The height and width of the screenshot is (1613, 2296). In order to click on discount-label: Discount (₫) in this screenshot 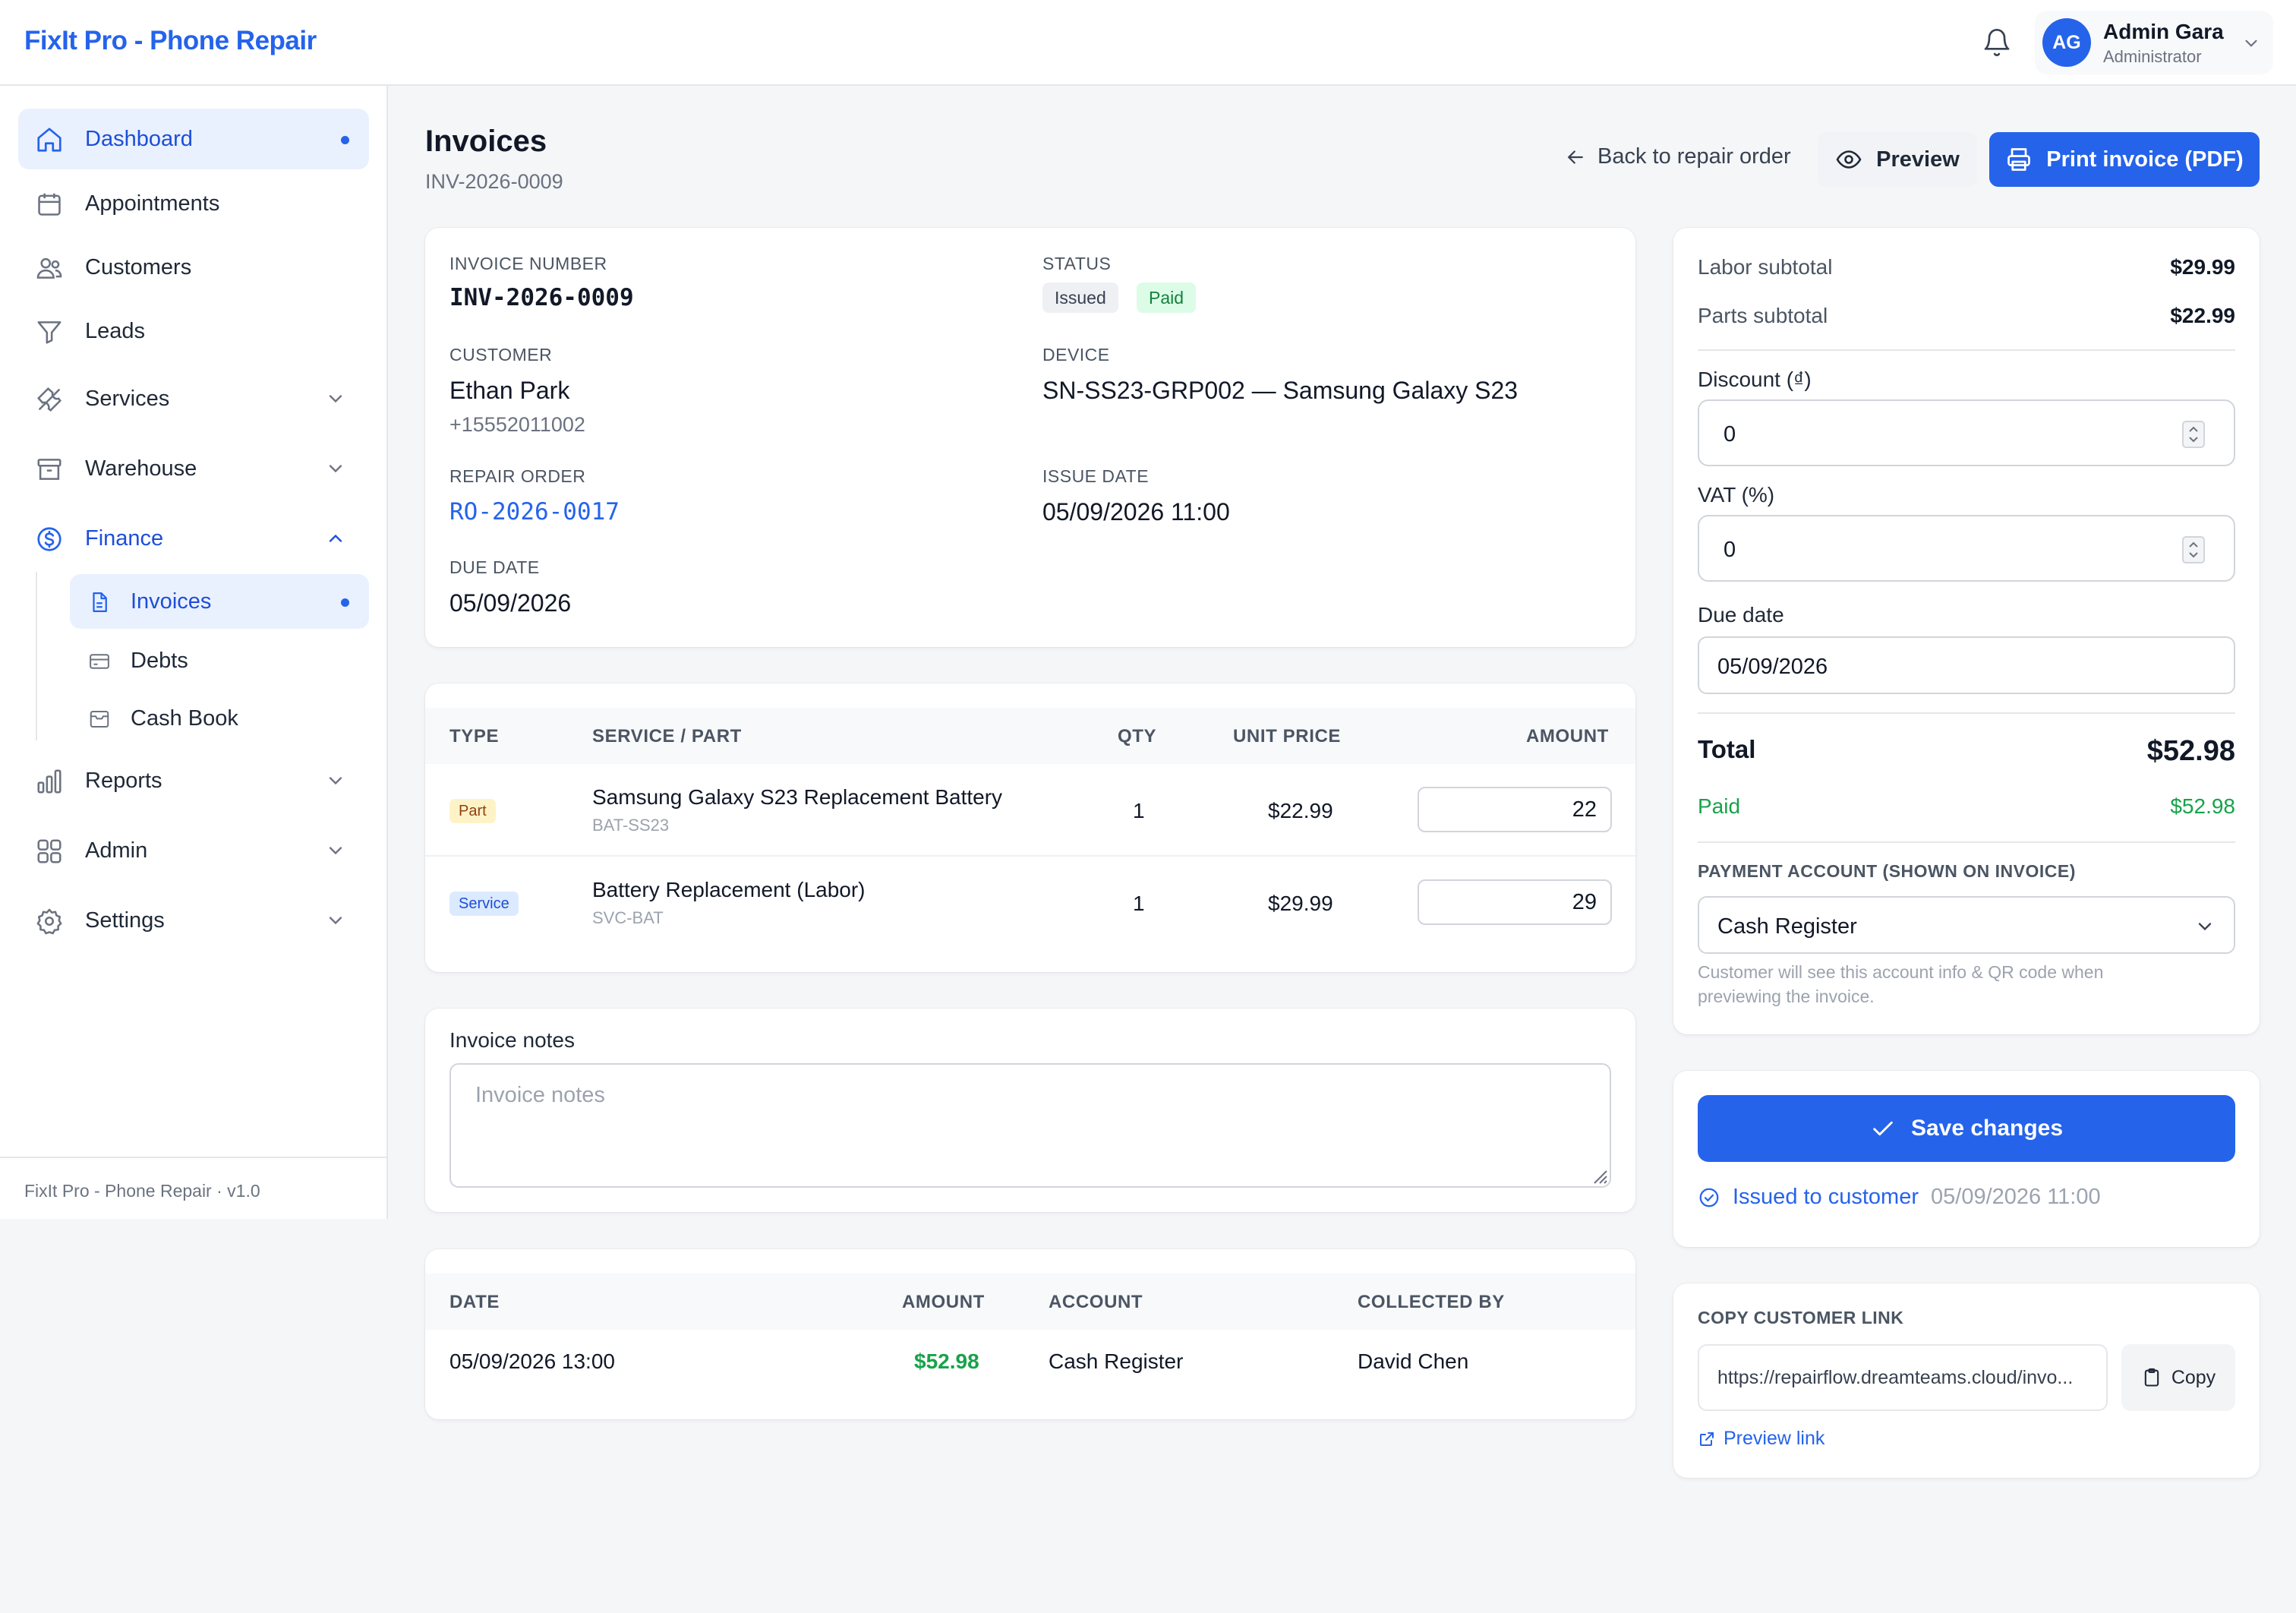, I will do `click(1755, 379)`.